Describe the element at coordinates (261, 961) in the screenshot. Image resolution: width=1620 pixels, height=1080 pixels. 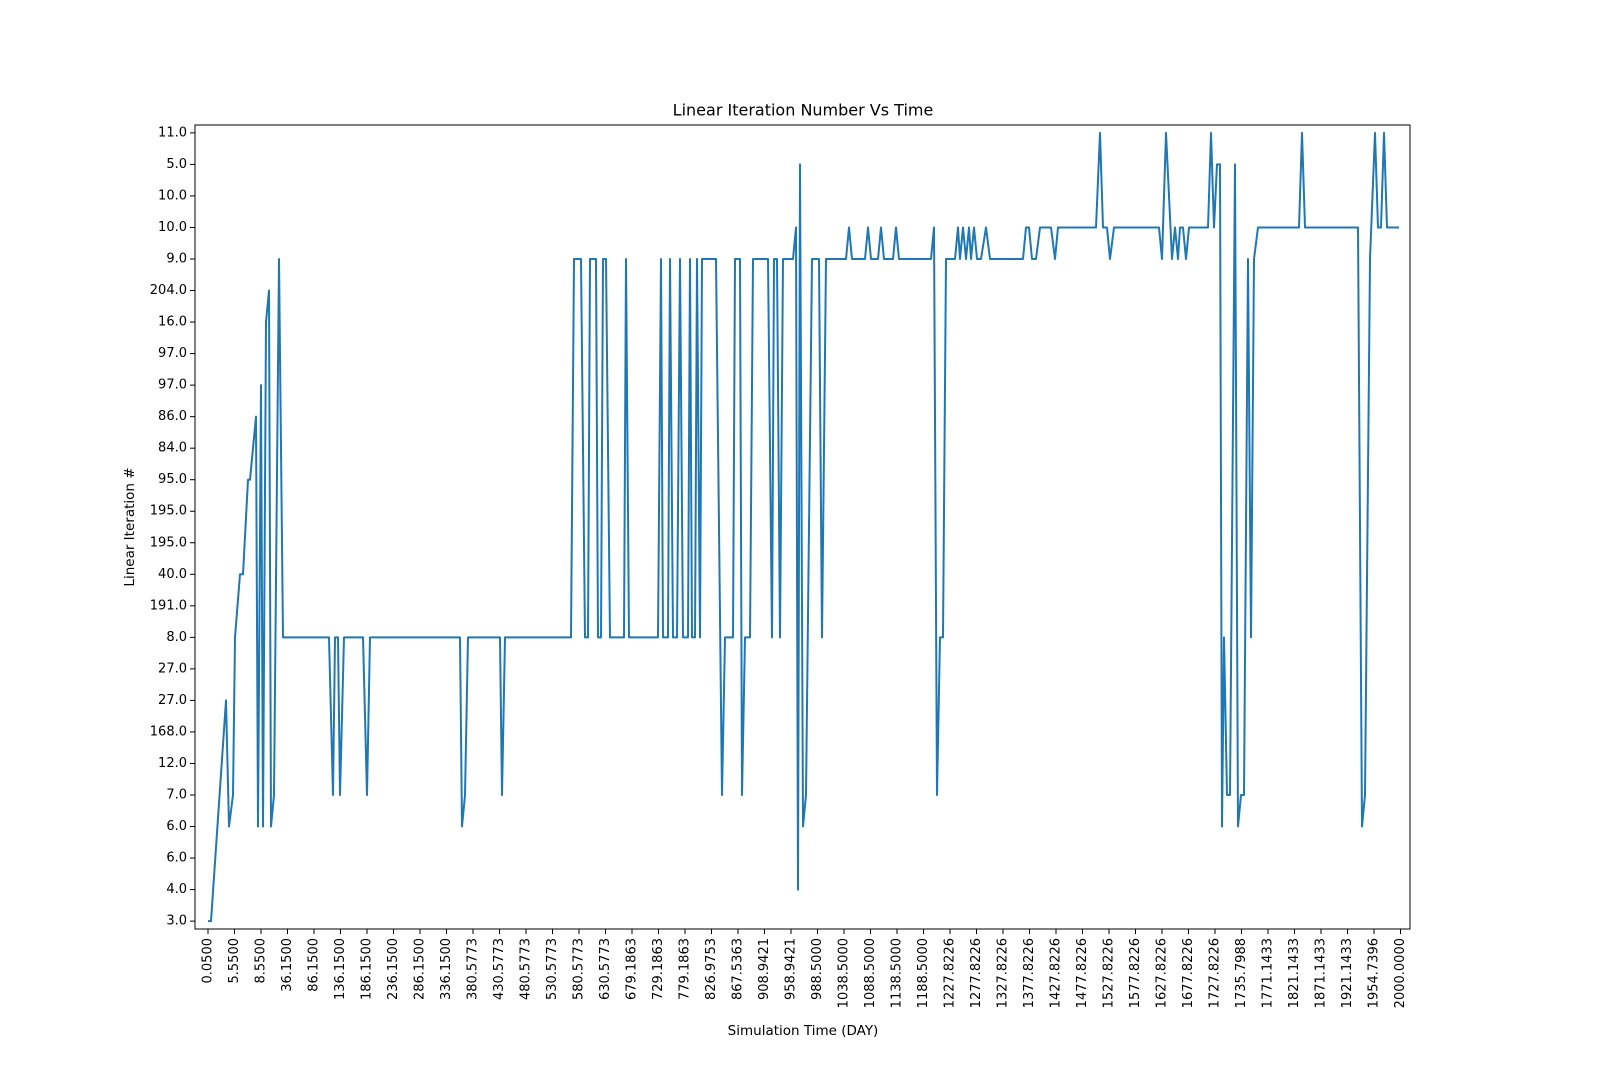
I see `x-tick-label: 8.5500` at that location.